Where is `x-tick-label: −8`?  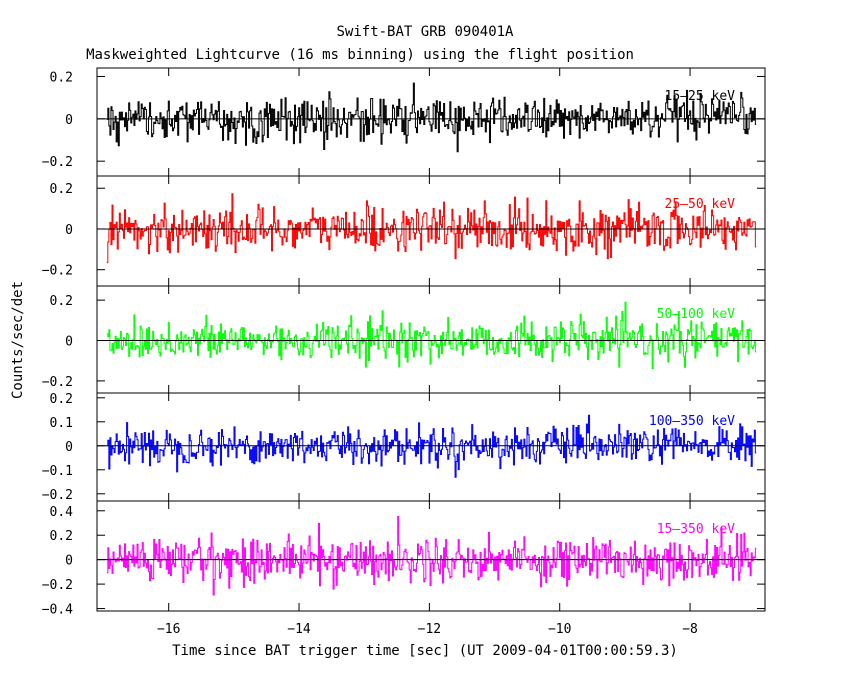
x-tick-label: −8 is located at coordinates (690, 629).